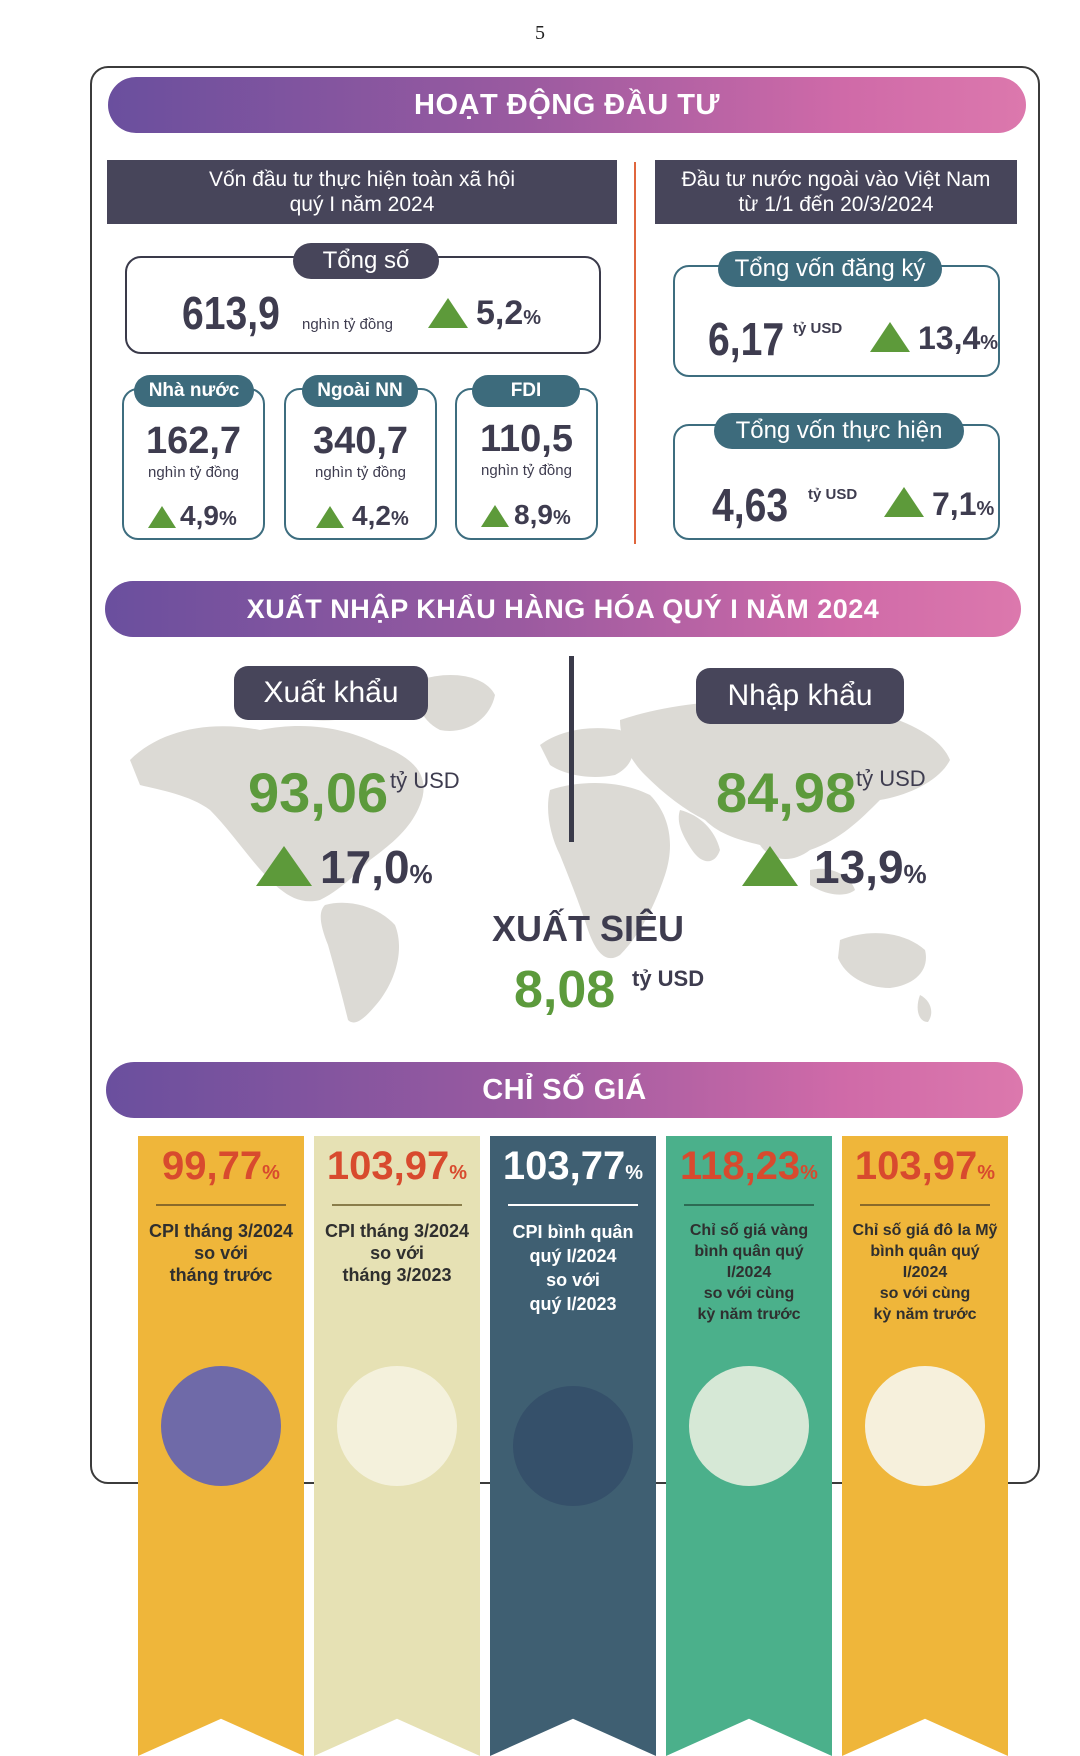  I want to click on total-capital-header-line2: quý I năm 2024, so click(362, 204).